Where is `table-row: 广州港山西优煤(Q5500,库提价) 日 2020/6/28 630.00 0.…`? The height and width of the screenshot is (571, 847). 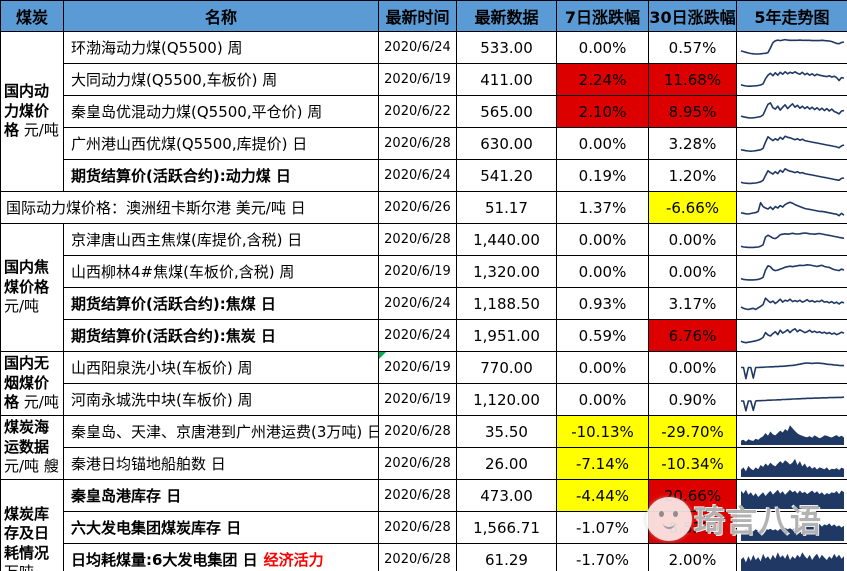
table-row: 广州港山西优煤(Q5500,库提价) 日 2020/6/28 630.00 0.… is located at coordinates (424, 143).